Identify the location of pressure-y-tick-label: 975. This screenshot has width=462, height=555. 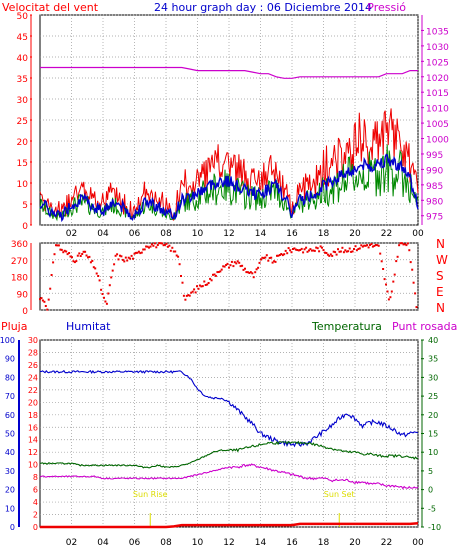
(434, 218).